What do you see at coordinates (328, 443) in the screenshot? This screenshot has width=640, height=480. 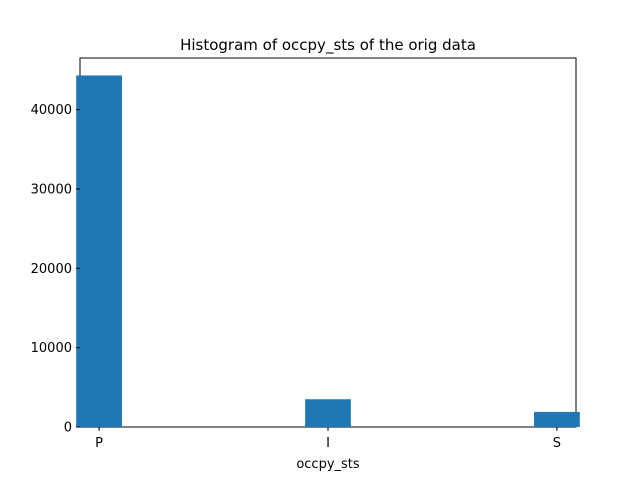 I see `x-tick-label-i: I` at bounding box center [328, 443].